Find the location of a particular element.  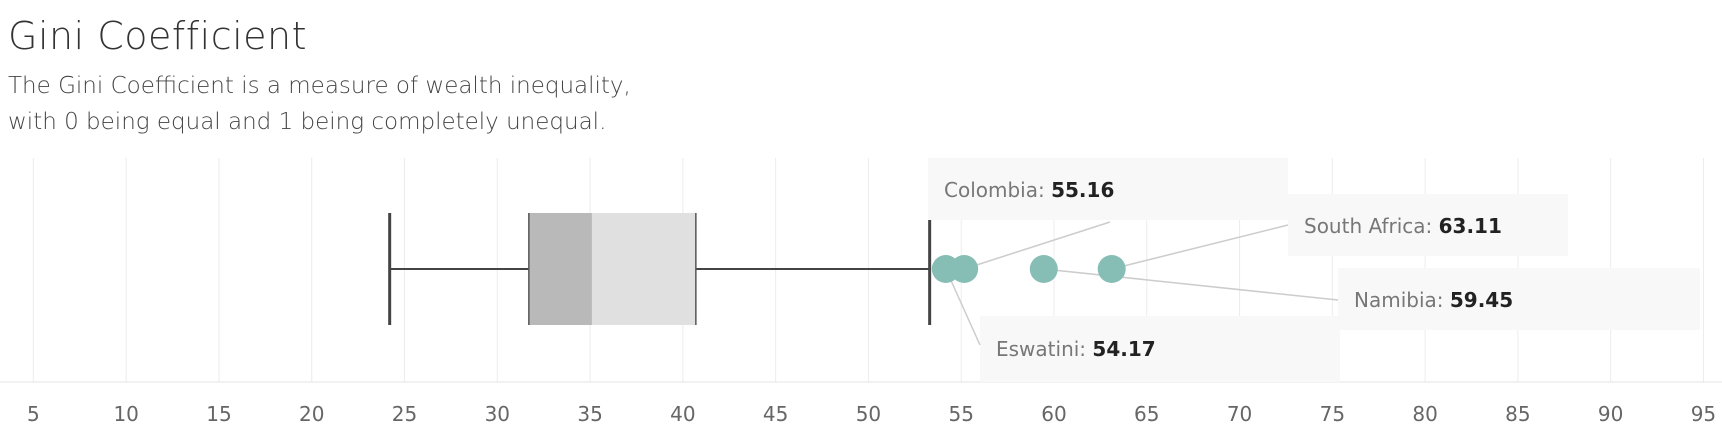

x-tick-label: 60 is located at coordinates (1053, 414).